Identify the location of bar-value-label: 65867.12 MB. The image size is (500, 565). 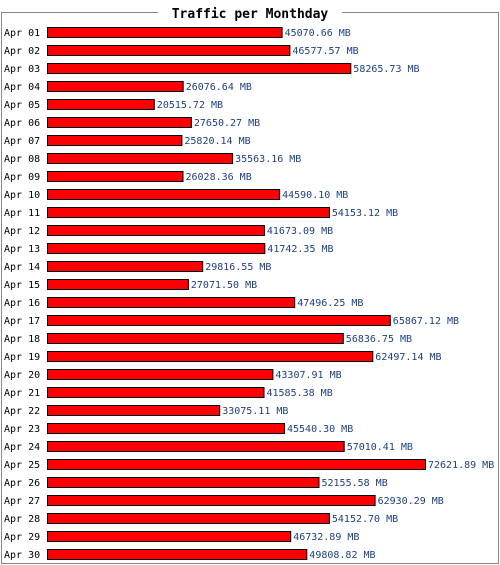
(426, 321).